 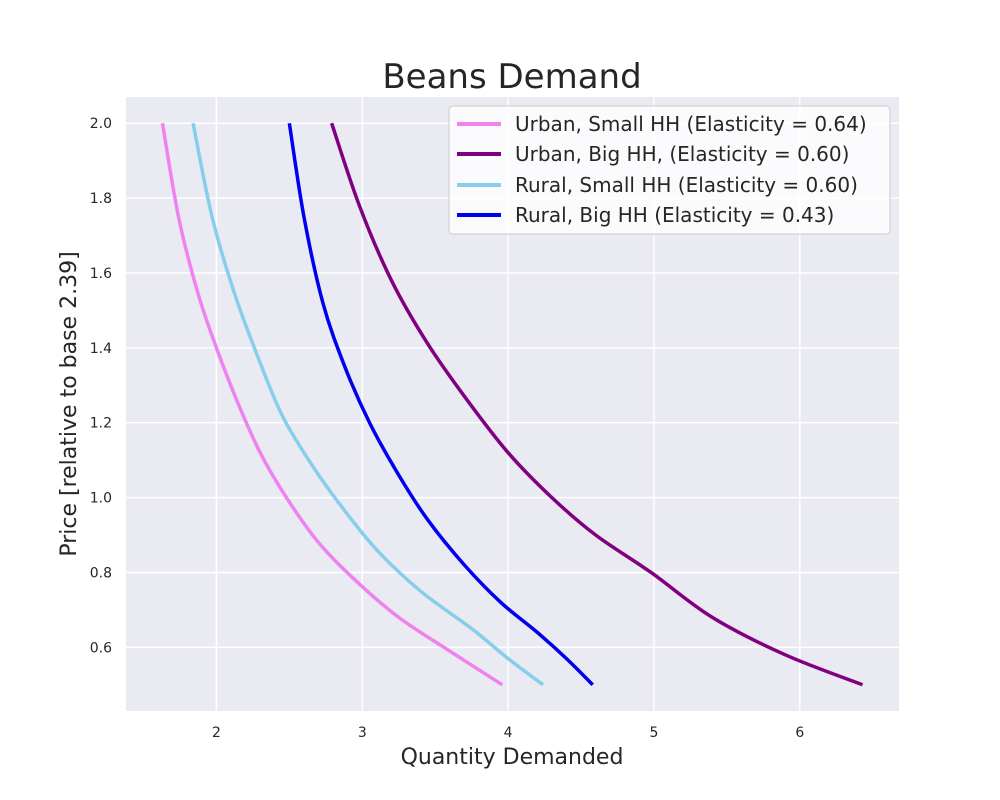 What do you see at coordinates (512, 757) in the screenshot?
I see `x-axis-title: Quantity Demanded` at bounding box center [512, 757].